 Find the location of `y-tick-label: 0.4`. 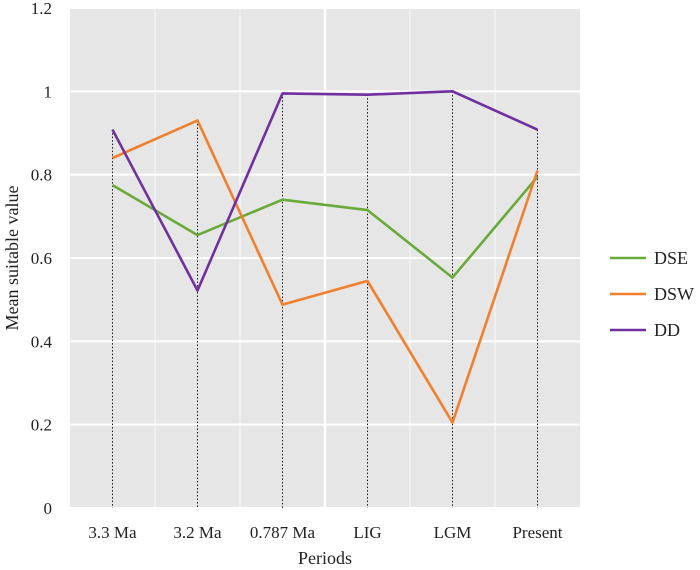

y-tick-label: 0.4 is located at coordinates (42, 341).